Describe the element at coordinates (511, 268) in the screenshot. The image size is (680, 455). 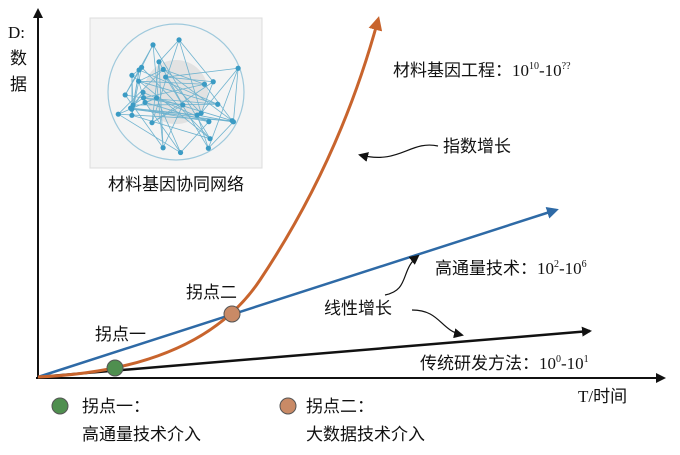
I see `method-label: 高通量技术：102-106` at that location.